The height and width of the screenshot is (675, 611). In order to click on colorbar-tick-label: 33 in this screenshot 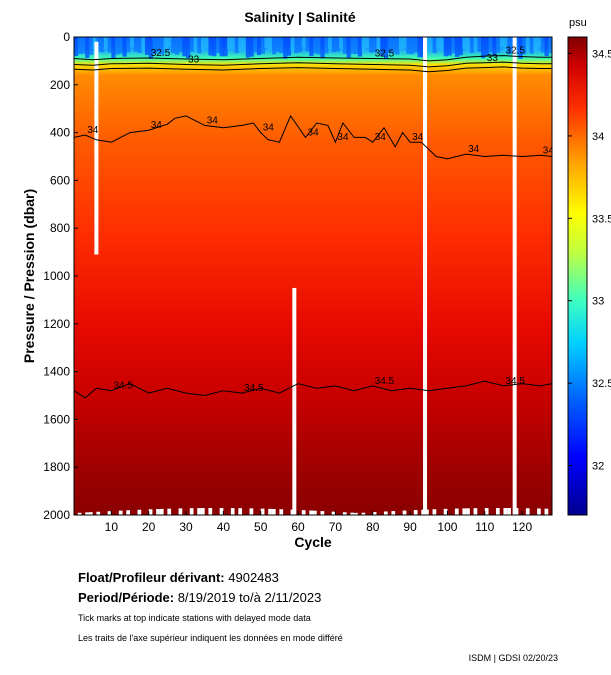, I will do `click(598, 302)`.